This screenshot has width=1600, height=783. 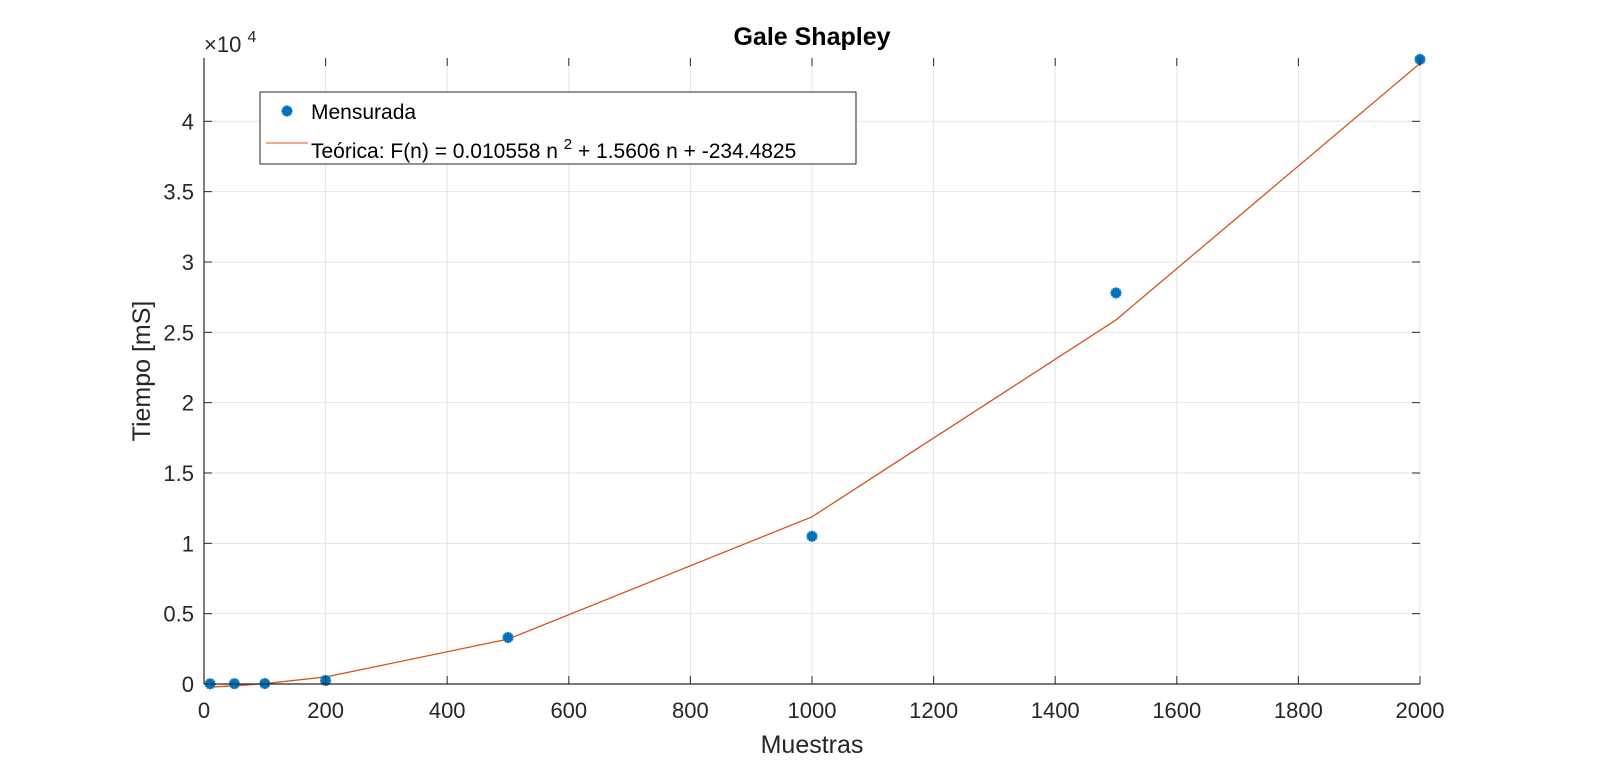 I want to click on y-tick-label: 3, so click(x=188, y=262).